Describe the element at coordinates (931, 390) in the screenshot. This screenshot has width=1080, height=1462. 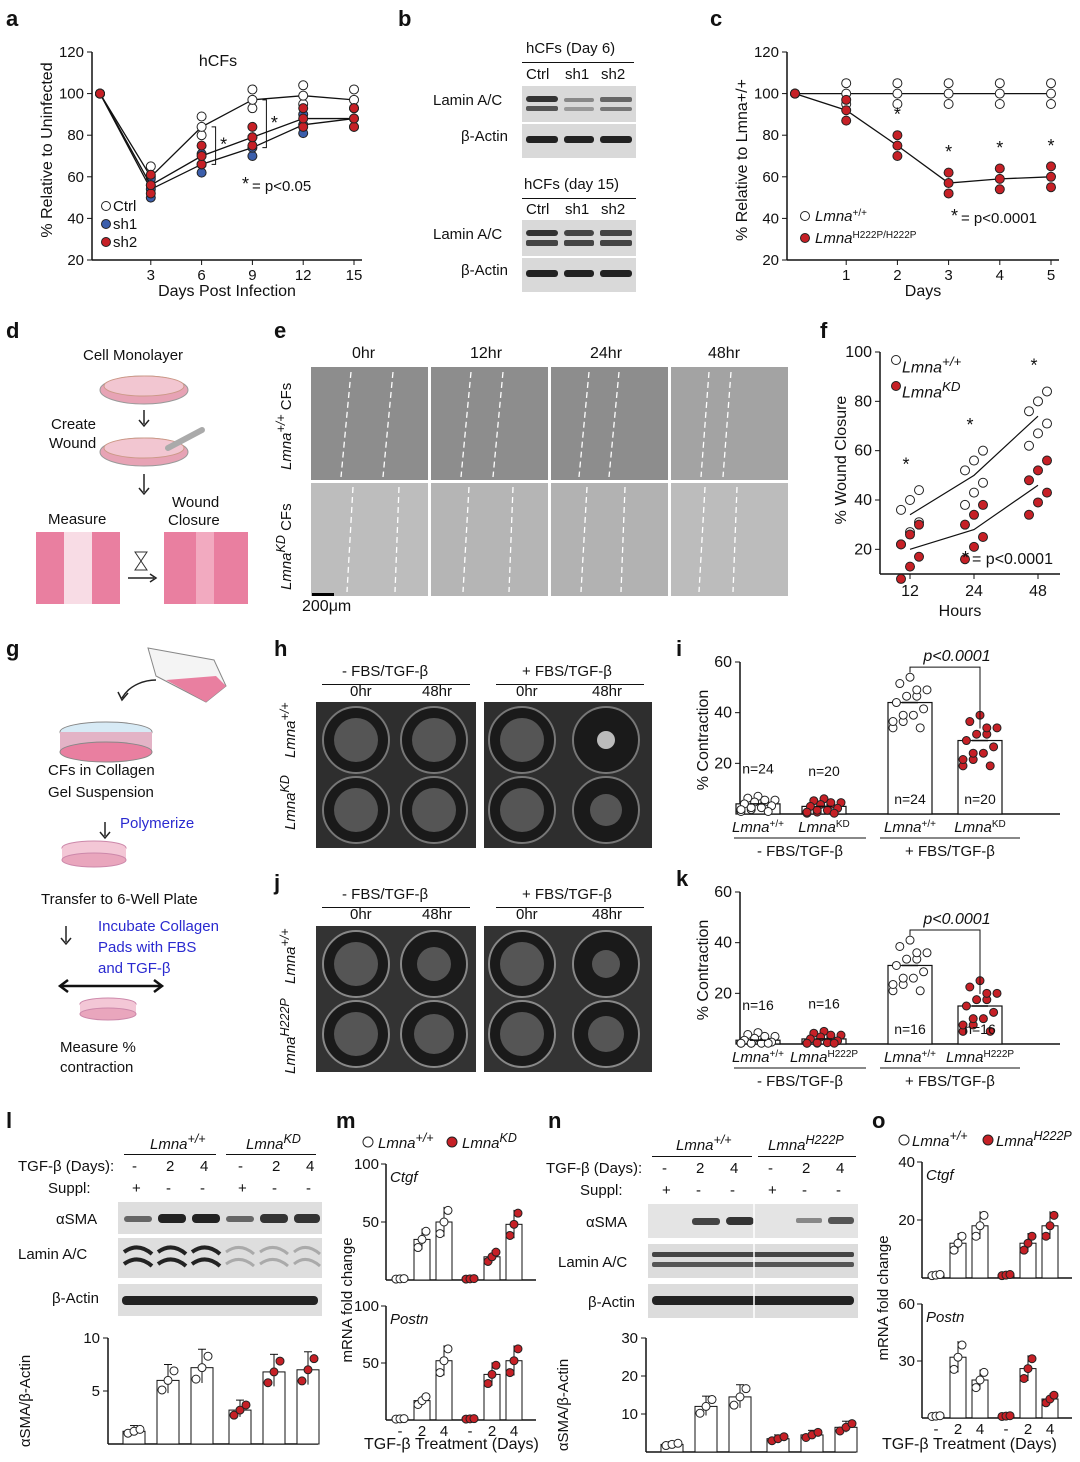
I see `f-legend2: LmnaKD` at that location.